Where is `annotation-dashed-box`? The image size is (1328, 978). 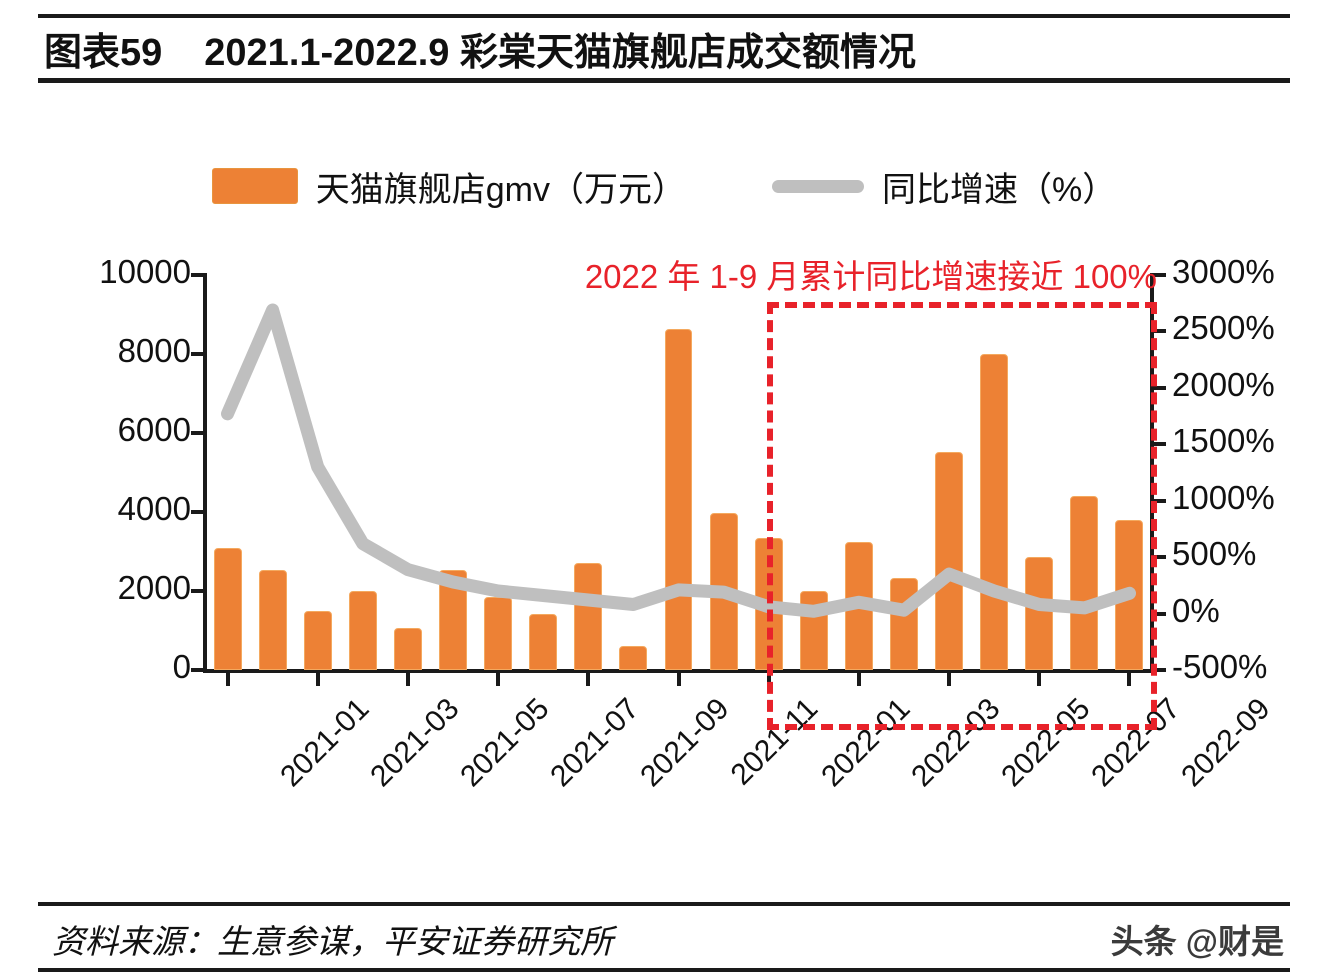
annotation-dashed-box is located at coordinates (961, 516).